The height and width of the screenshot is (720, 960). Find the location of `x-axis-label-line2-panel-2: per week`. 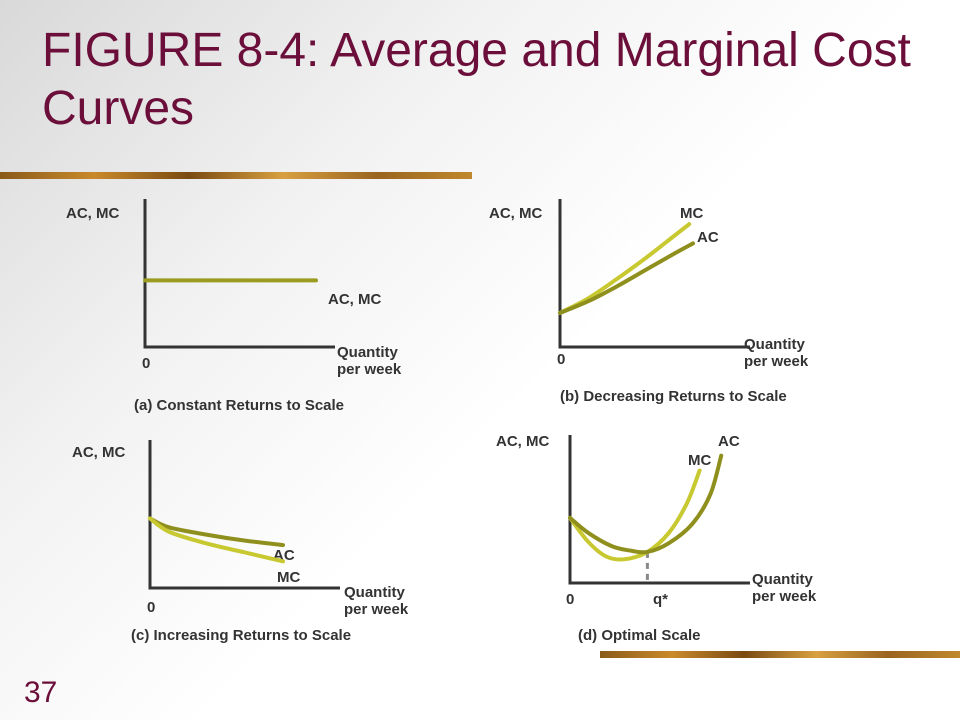

x-axis-label-line2-panel-2: per week is located at coordinates (776, 361).